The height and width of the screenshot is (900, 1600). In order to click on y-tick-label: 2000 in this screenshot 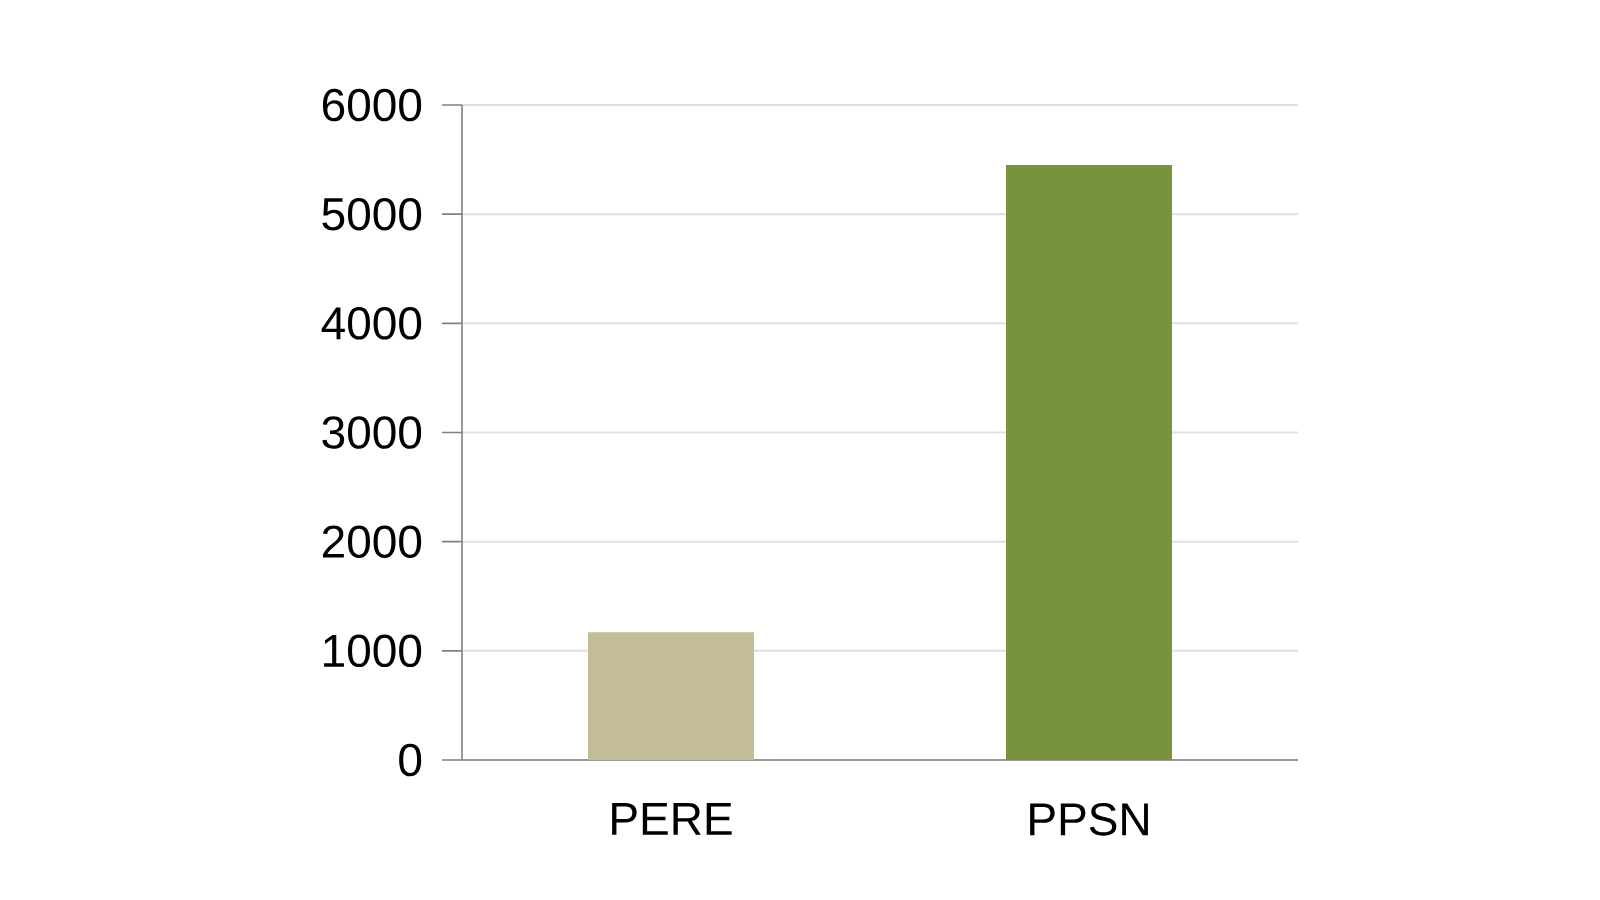, I will do `click(372, 541)`.